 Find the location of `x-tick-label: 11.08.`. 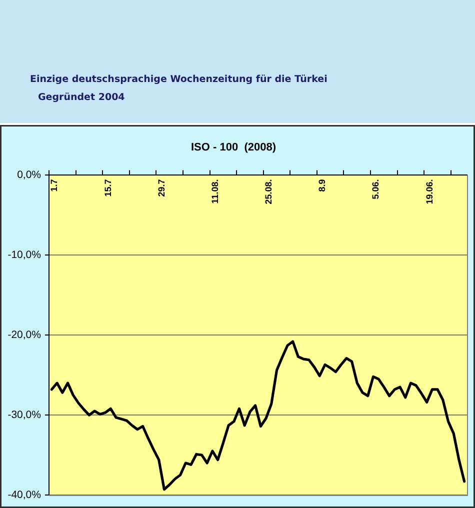

x-tick-label: 11.08. is located at coordinates (215, 191).